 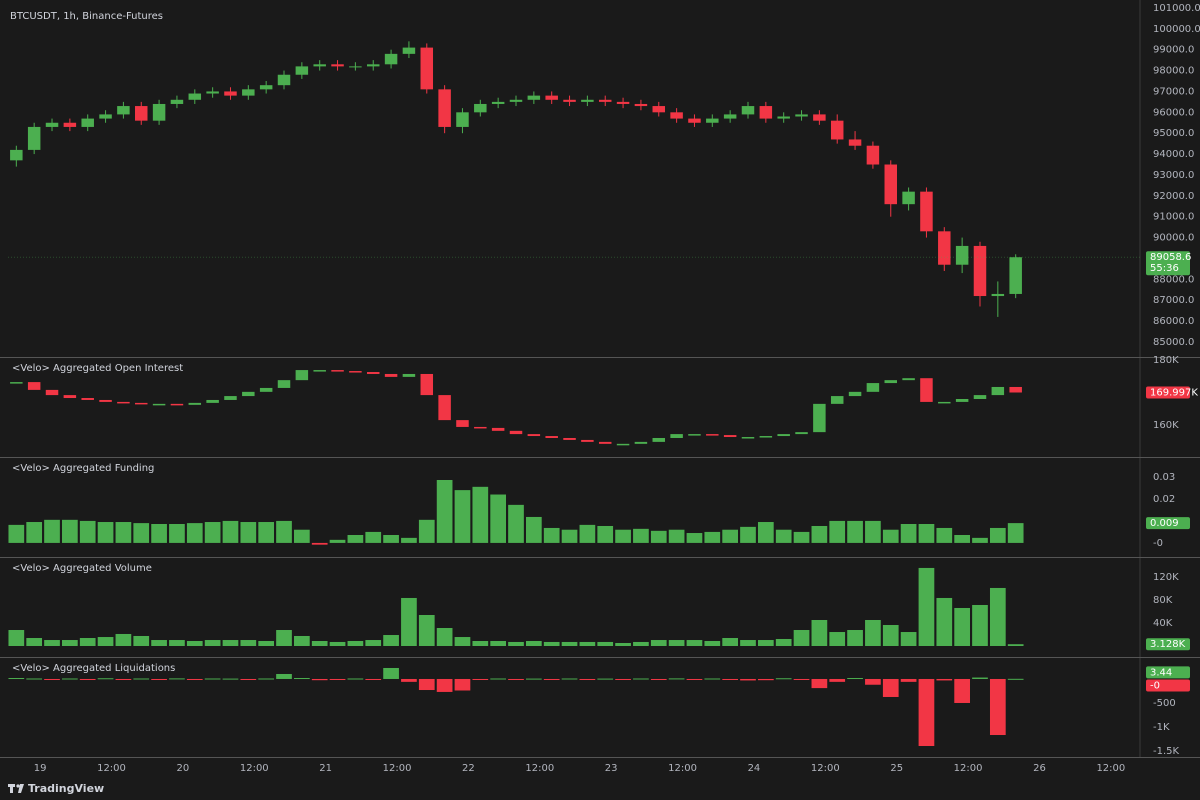 What do you see at coordinates (397, 768) in the screenshot?
I see `x-tick-label: 12:00` at bounding box center [397, 768].